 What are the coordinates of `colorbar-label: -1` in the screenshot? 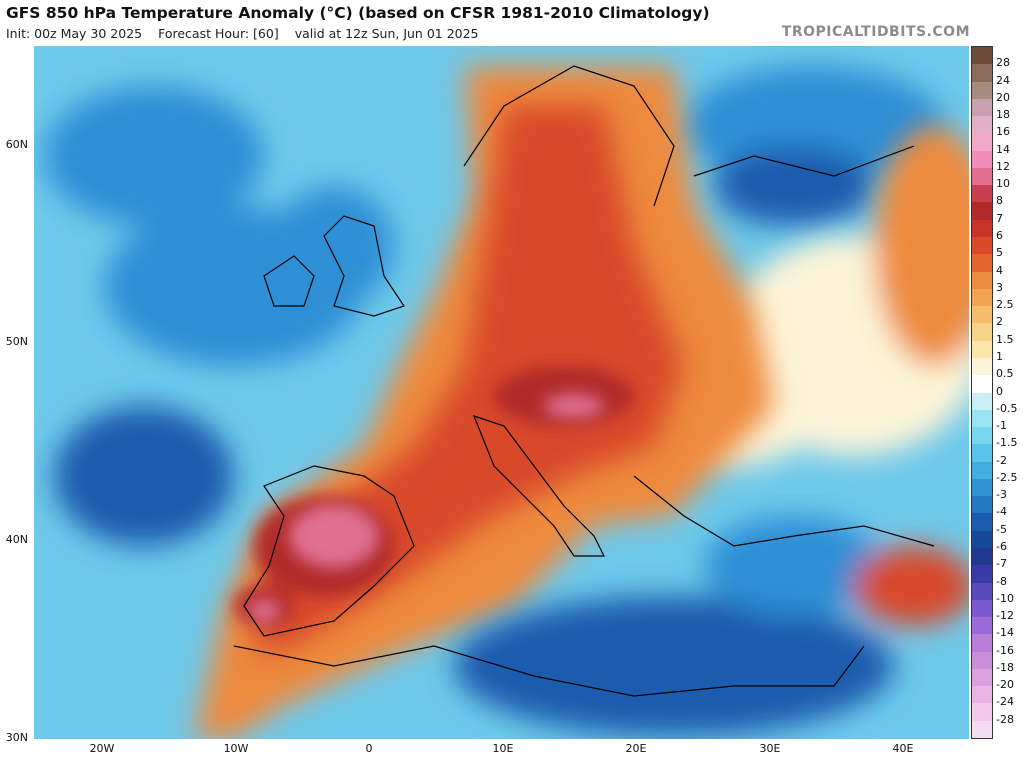 It's located at (1001, 426).